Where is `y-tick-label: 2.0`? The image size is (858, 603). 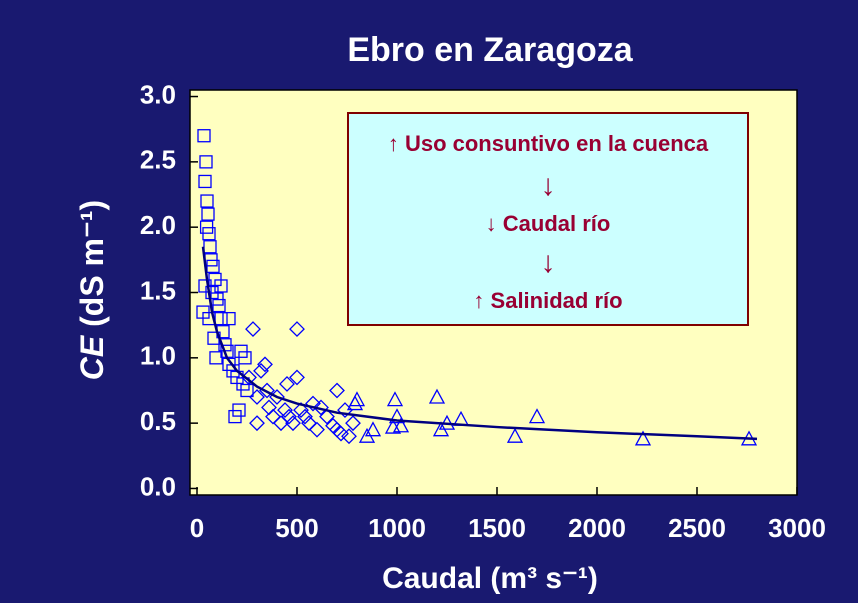
y-tick-label: 2.0 is located at coordinates (158, 225).